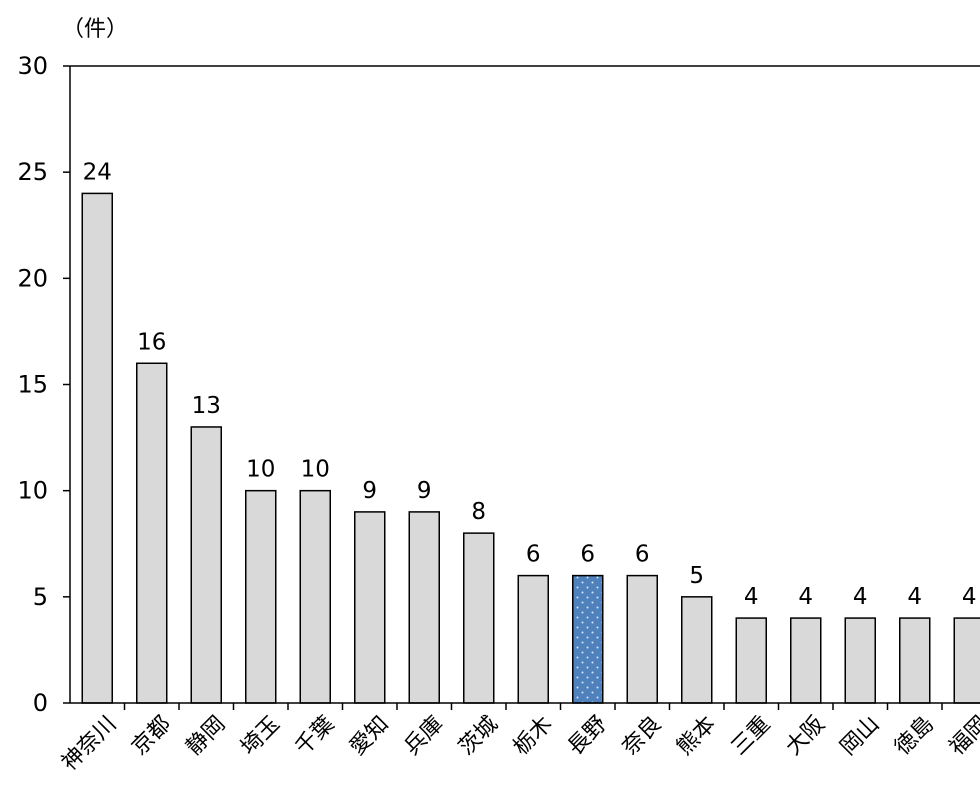 The width and height of the screenshot is (980, 800). I want to click on data-label: 24, so click(97, 172).